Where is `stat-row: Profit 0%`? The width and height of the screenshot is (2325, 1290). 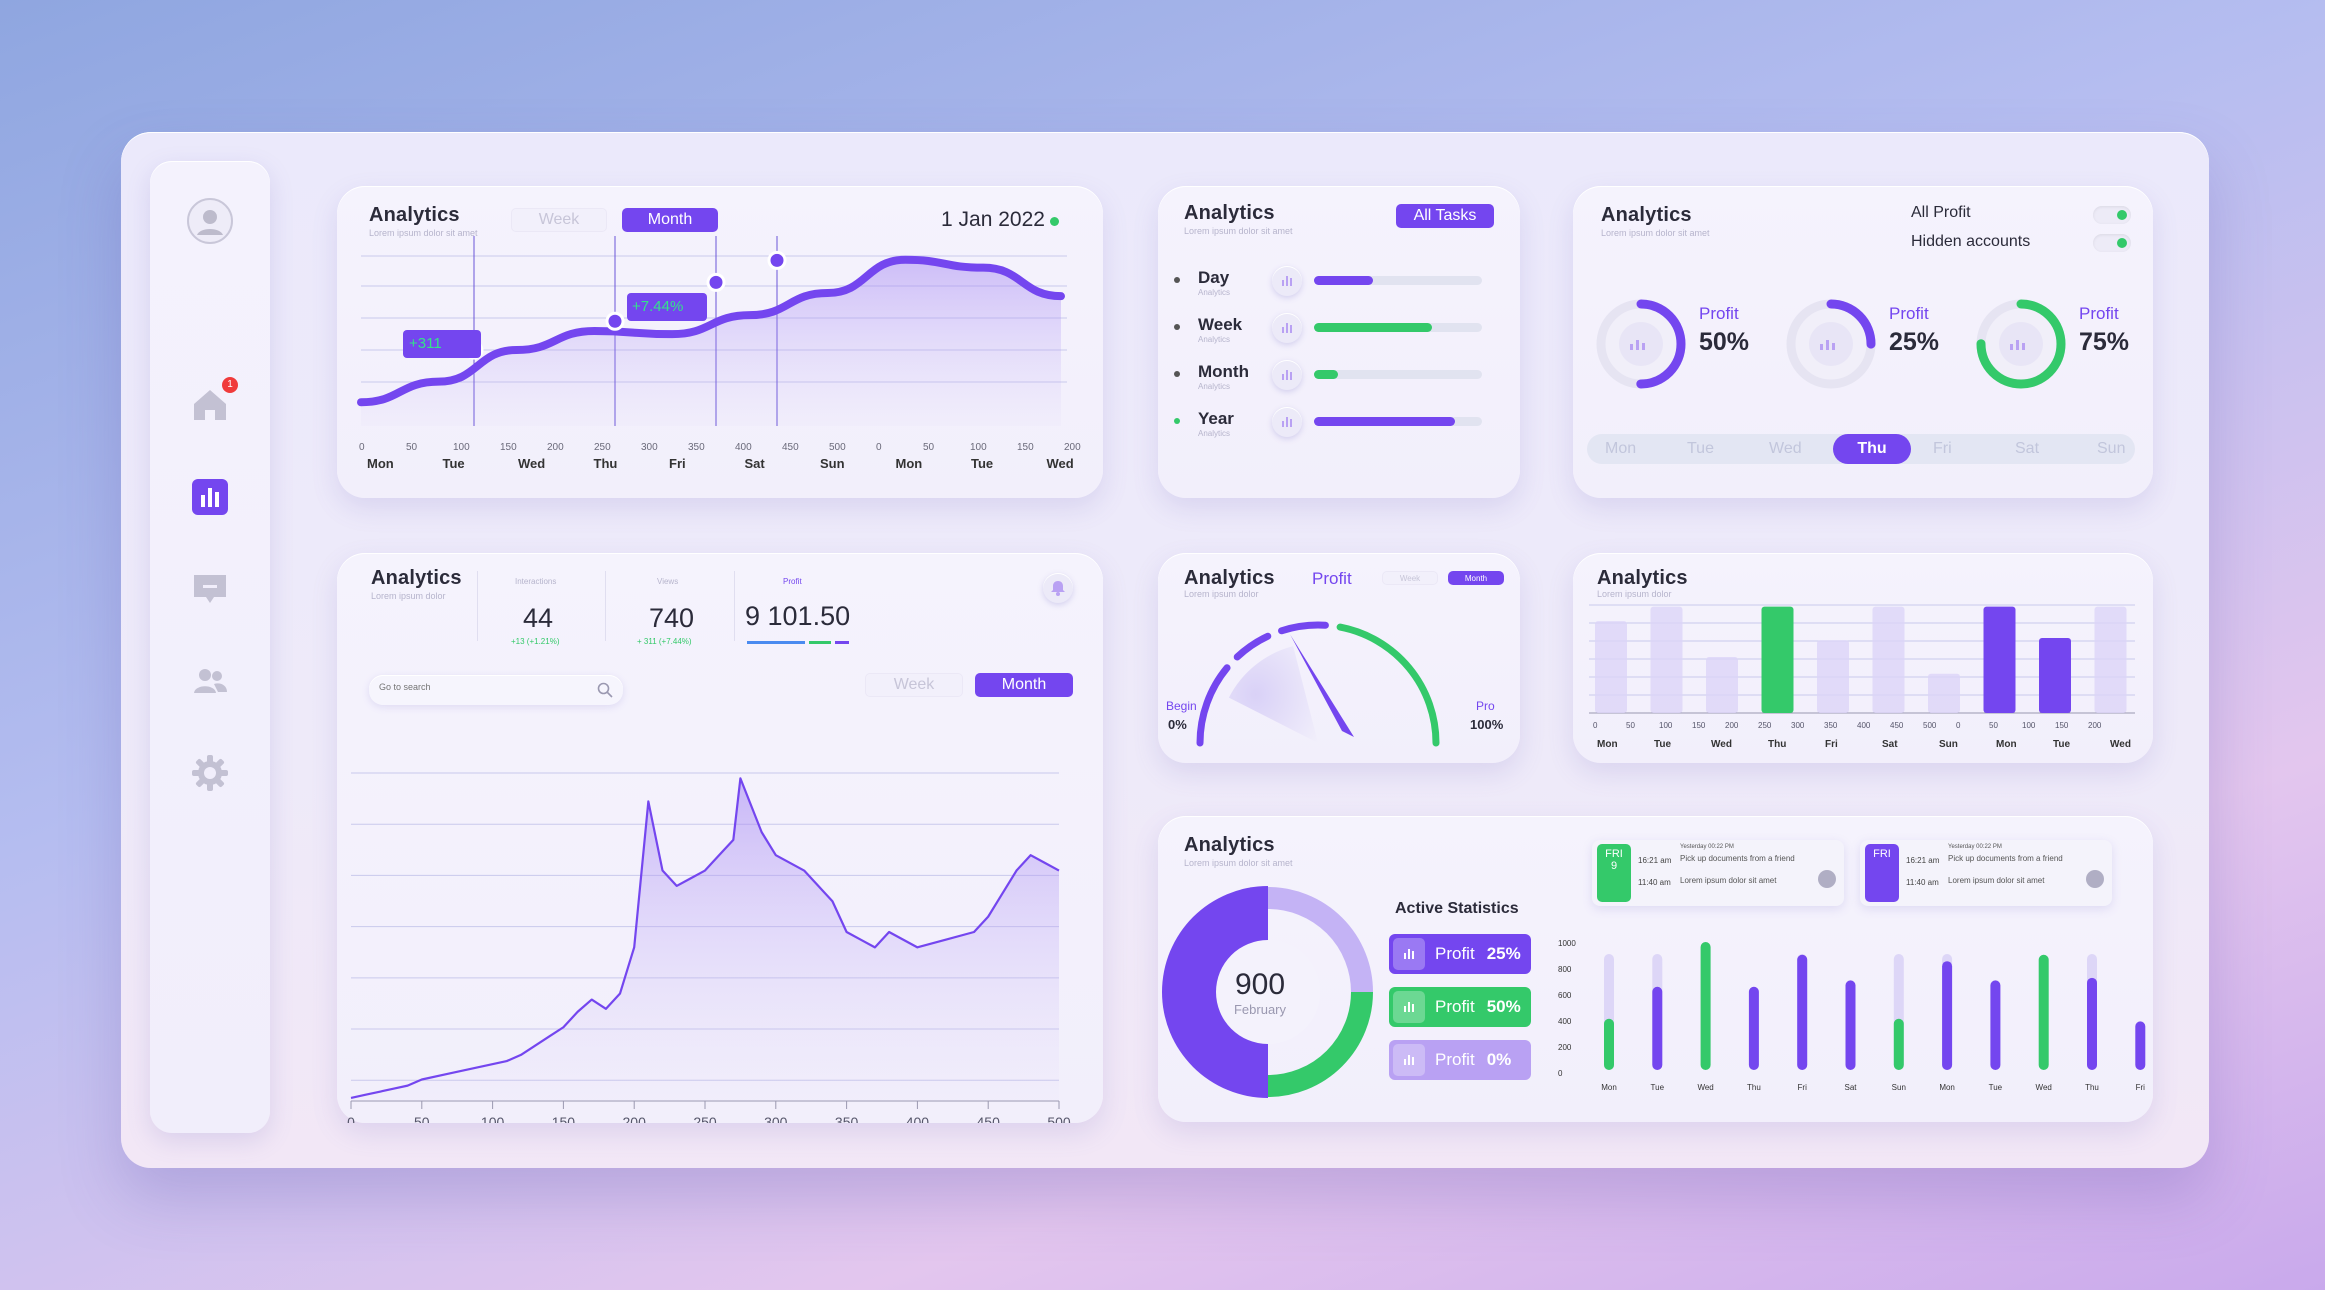 stat-row: Profit 0% is located at coordinates (1460, 1060).